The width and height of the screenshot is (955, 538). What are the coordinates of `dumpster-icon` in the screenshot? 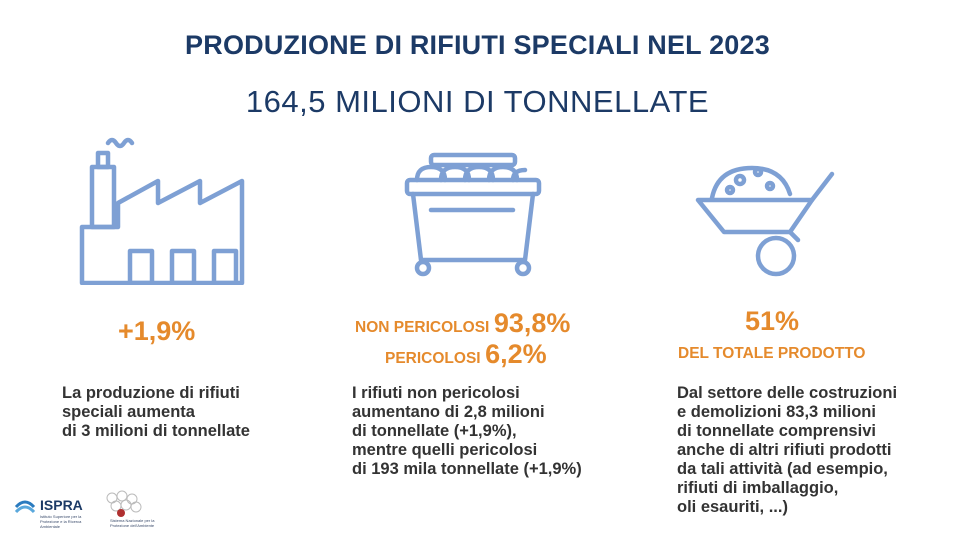 It's located at (473, 215).